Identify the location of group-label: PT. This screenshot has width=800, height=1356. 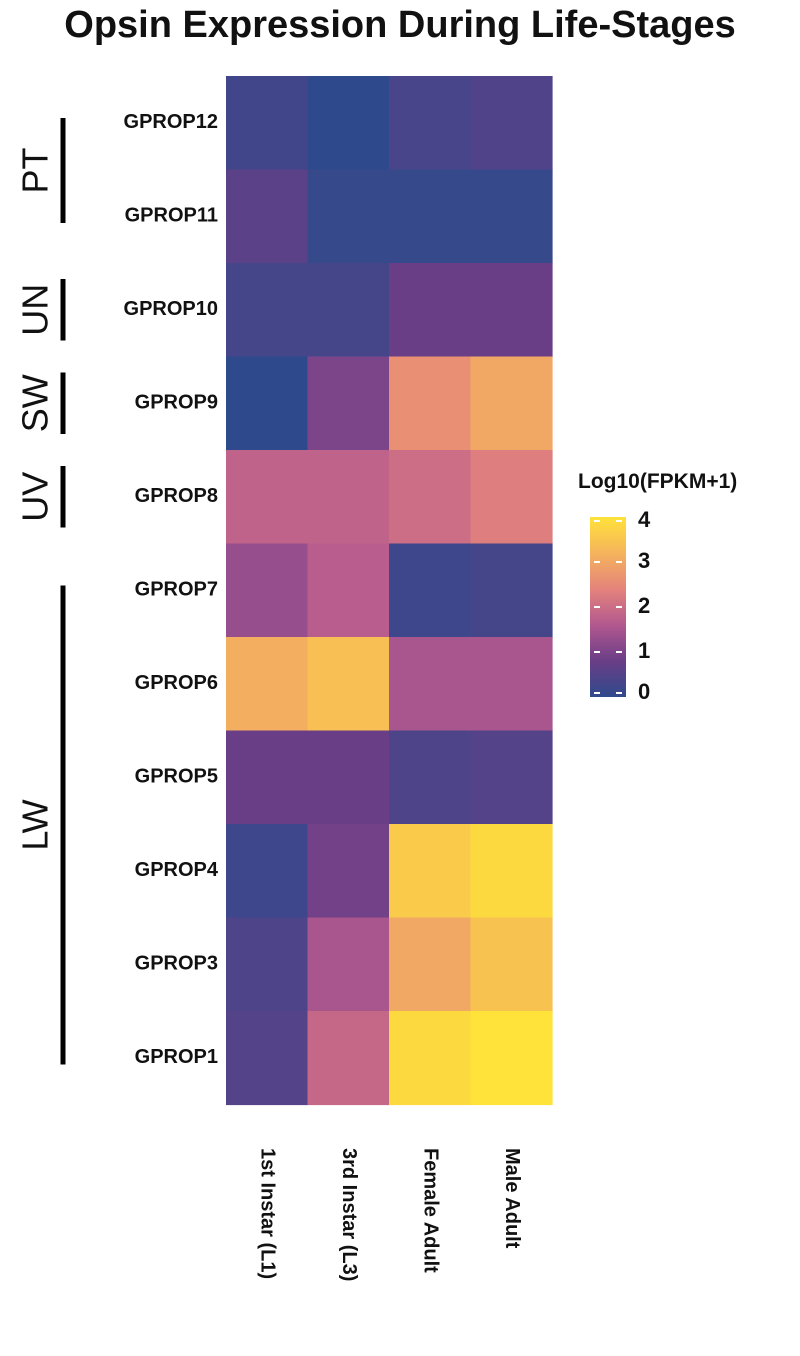
(35, 170).